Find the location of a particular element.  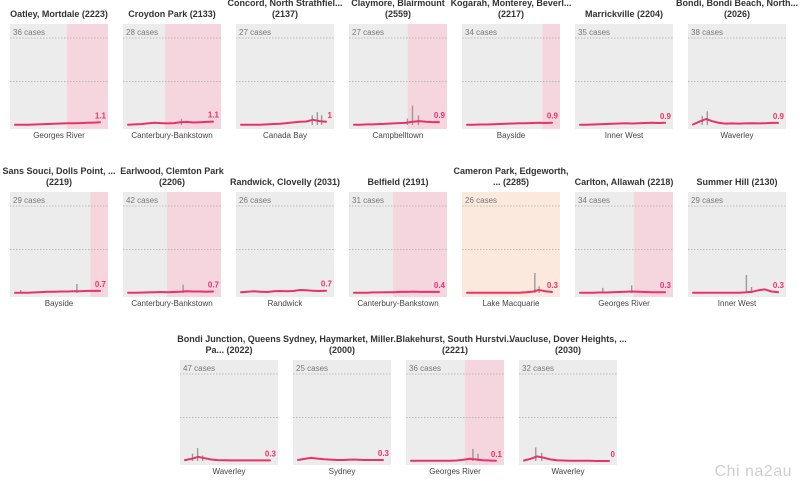

plot-svg: 31 cases 0.4 is located at coordinates (398, 244).